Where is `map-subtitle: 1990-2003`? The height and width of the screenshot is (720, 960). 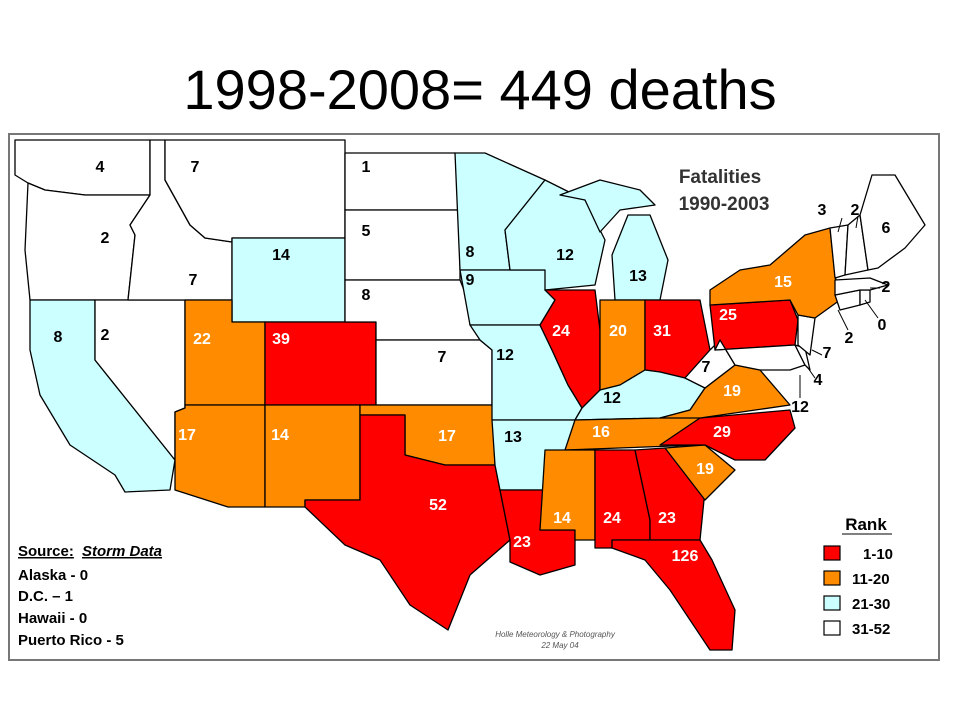 map-subtitle: 1990-2003 is located at coordinates (724, 204).